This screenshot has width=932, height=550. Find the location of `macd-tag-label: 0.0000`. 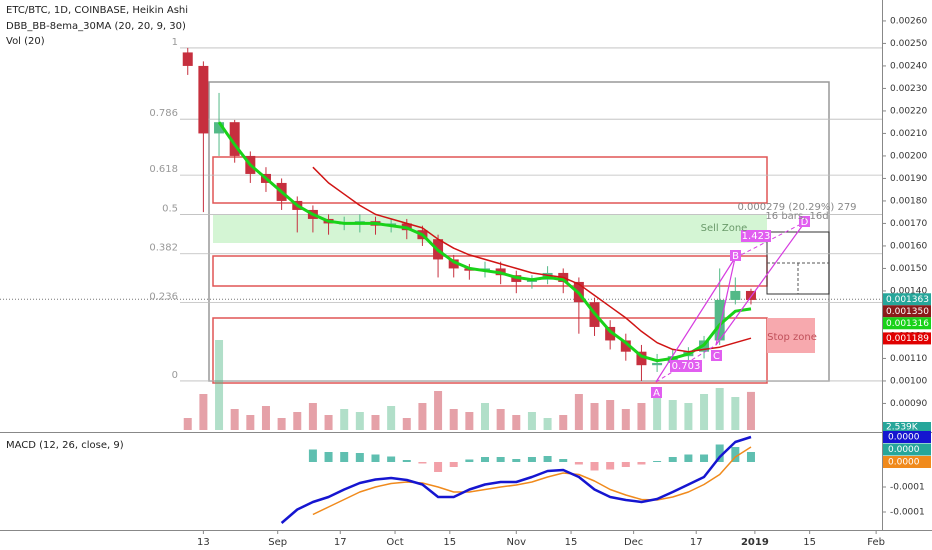

macd-tag-label: 0.0000 is located at coordinates (904, 450).